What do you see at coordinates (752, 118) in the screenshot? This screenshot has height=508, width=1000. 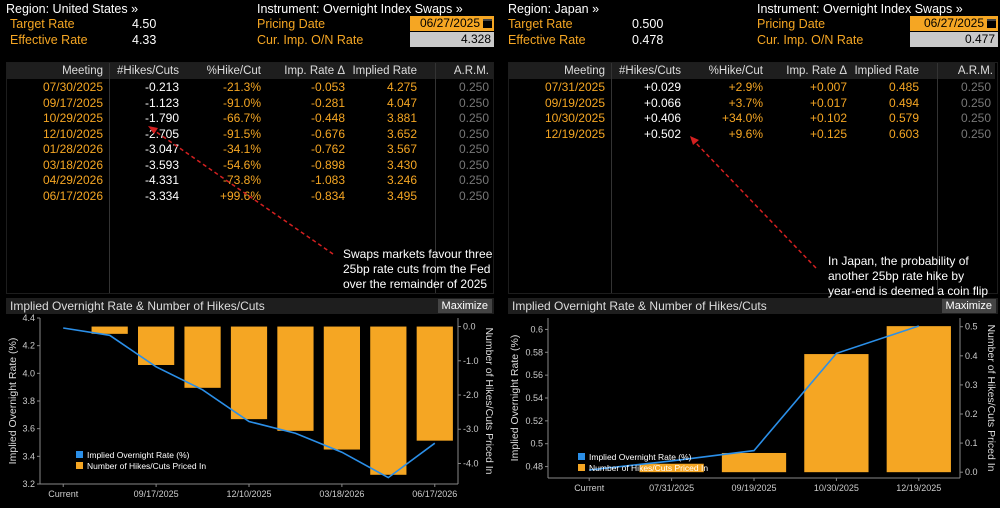 I see `table-row: 10/30/2025 +0.406 +34.0% +0.102 0.579 0.250` at bounding box center [752, 118].